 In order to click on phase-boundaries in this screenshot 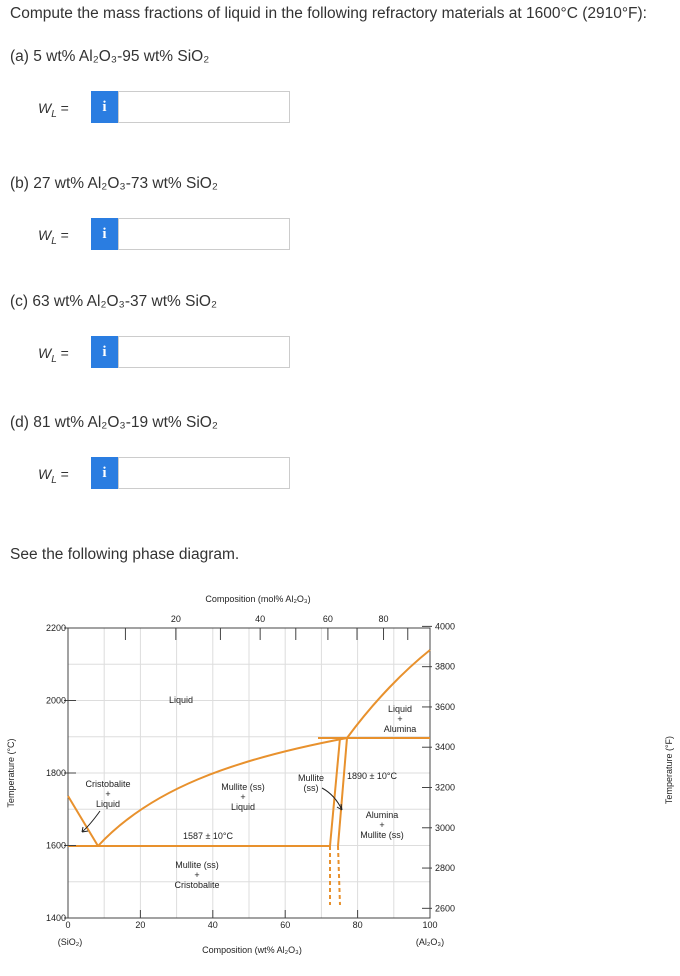, I will do `click(249, 777)`.